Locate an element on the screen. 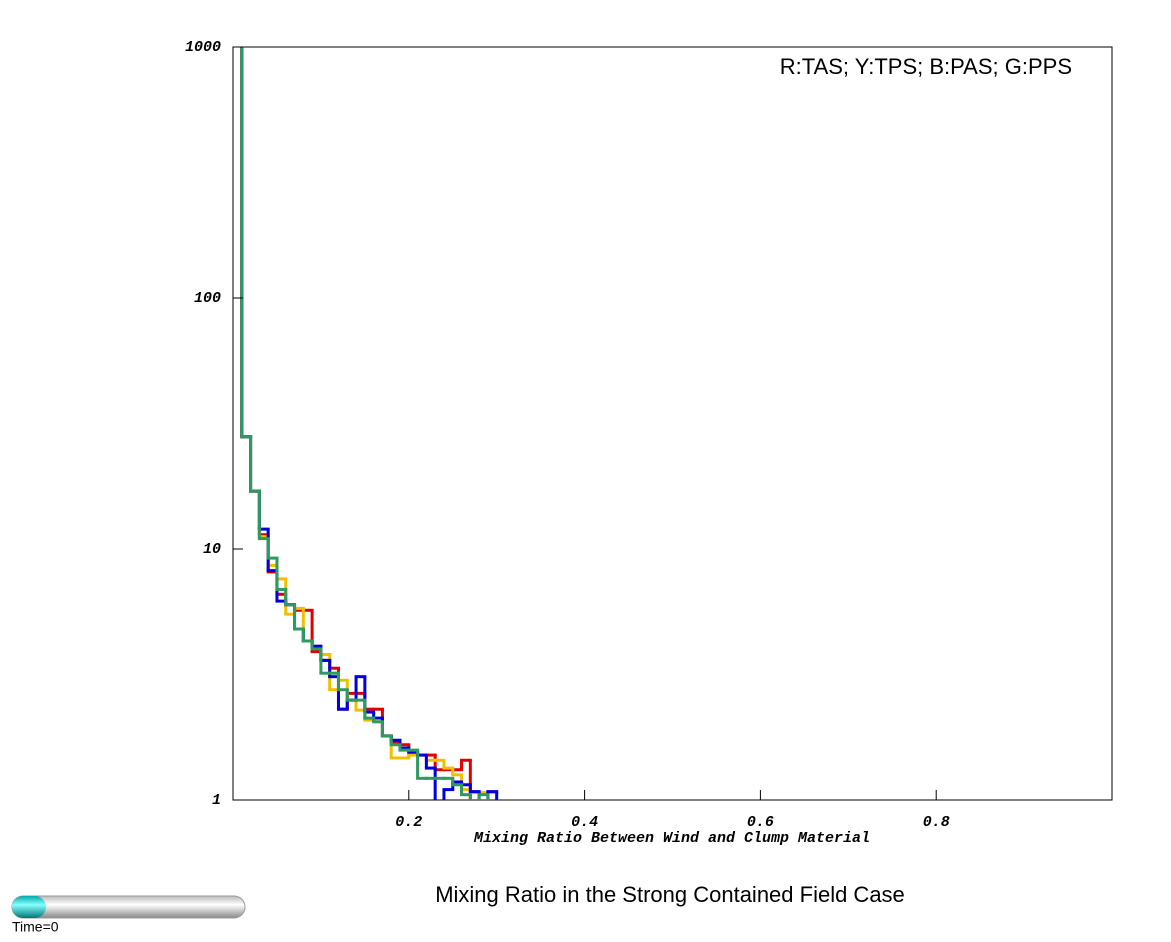 The image size is (1171, 942). x-tick-label: 0.4 is located at coordinates (584, 822).